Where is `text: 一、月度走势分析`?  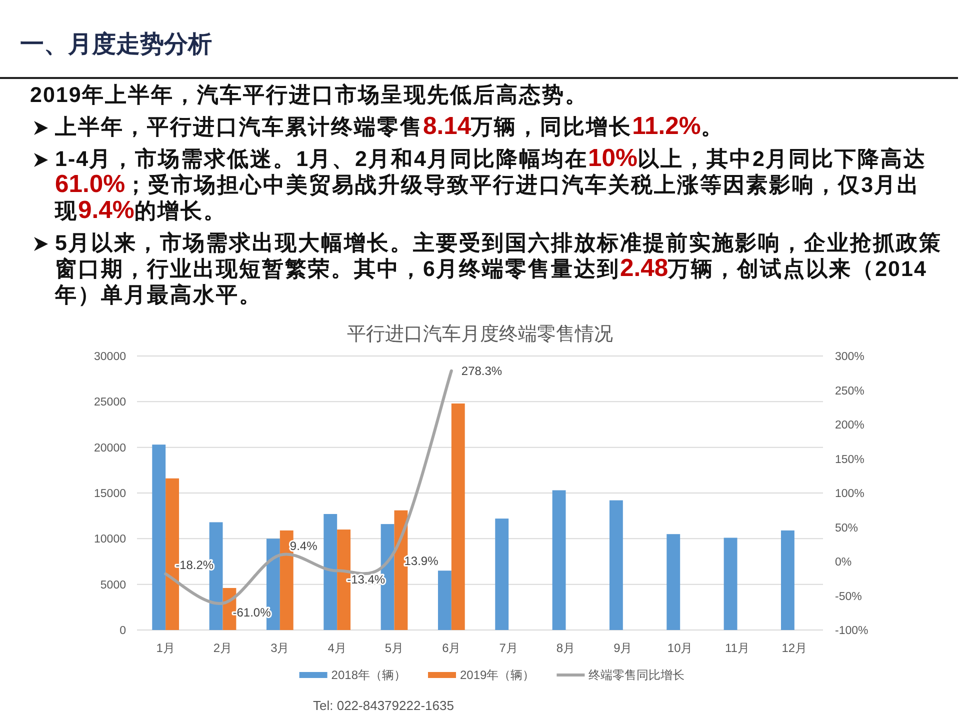 text: 一、月度走势分析 is located at coordinates (116, 45).